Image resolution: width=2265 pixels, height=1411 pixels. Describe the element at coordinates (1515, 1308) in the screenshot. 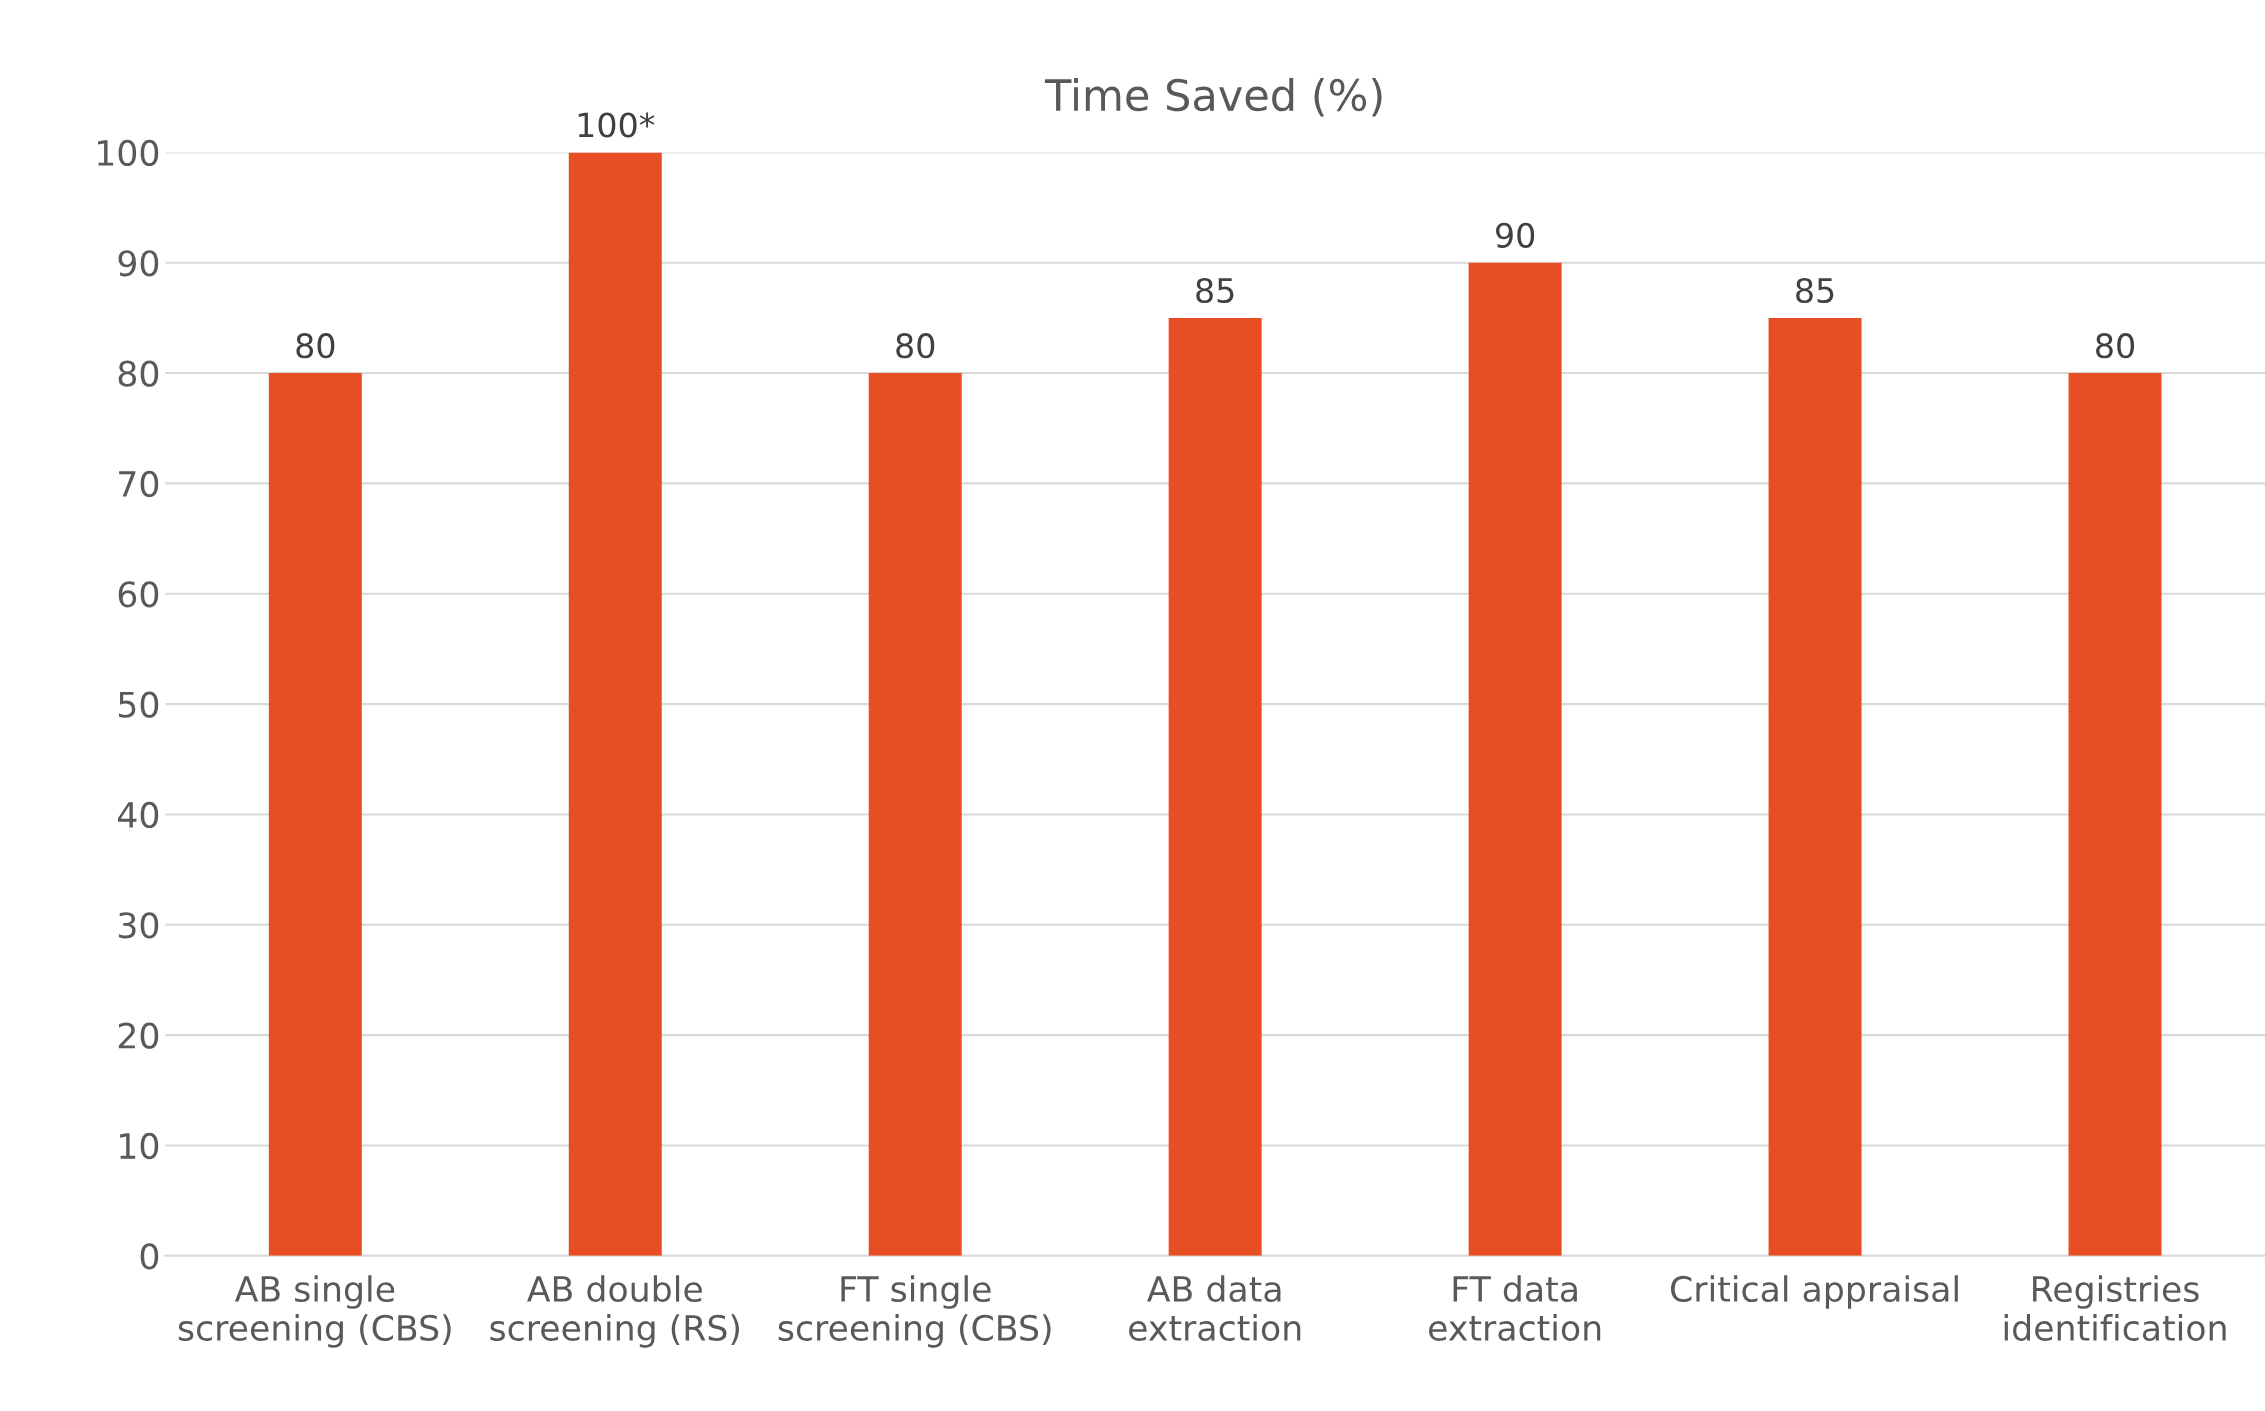

I see `x-tick-label: FT data extraction` at that location.